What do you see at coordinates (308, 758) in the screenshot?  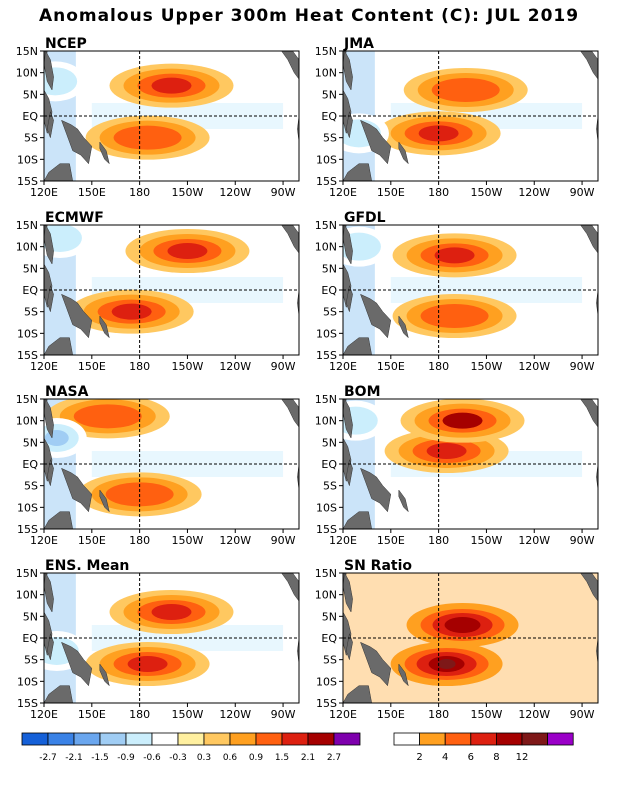 I see `colorbar-label: 2.1` at bounding box center [308, 758].